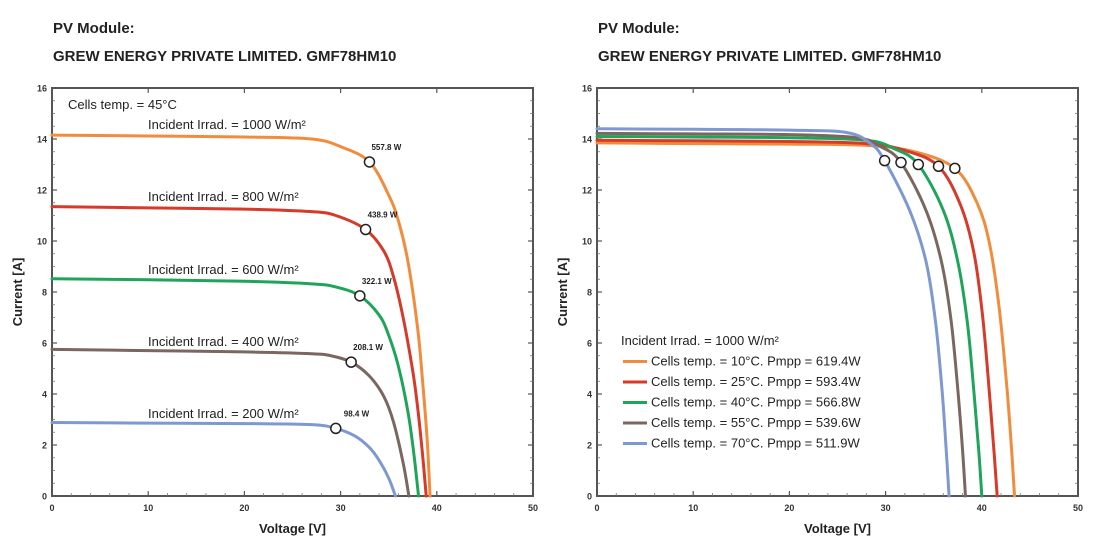 This screenshot has height=537, width=1097. What do you see at coordinates (223, 196) in the screenshot?
I see `series-label: Incident Irrad. = 800 W/m²` at bounding box center [223, 196].